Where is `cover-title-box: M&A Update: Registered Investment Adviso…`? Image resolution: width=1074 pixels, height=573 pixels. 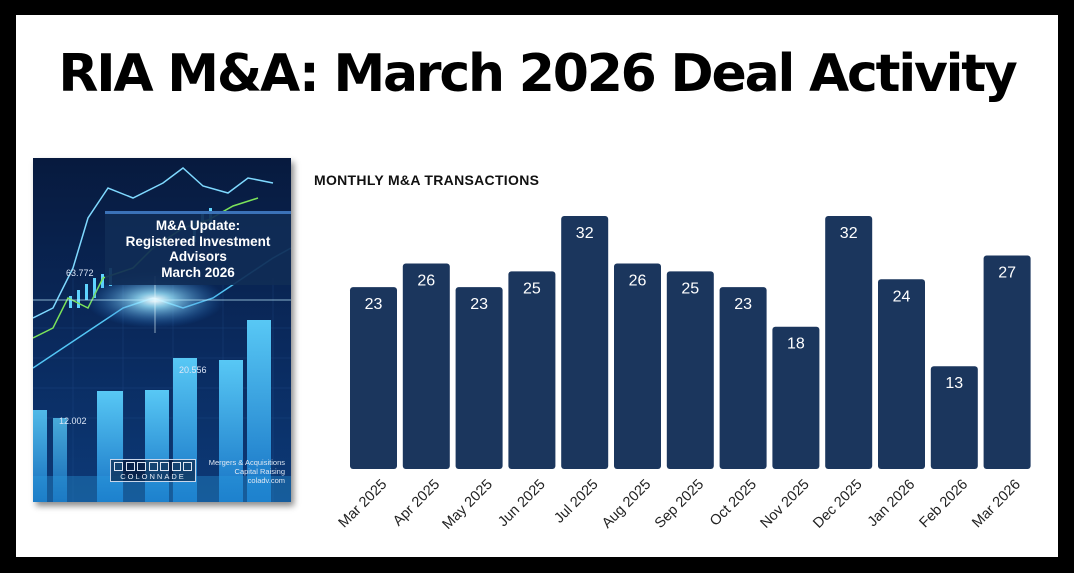 cover-title-box: M&A Update: Registered Investment Adviso… is located at coordinates (198, 248).